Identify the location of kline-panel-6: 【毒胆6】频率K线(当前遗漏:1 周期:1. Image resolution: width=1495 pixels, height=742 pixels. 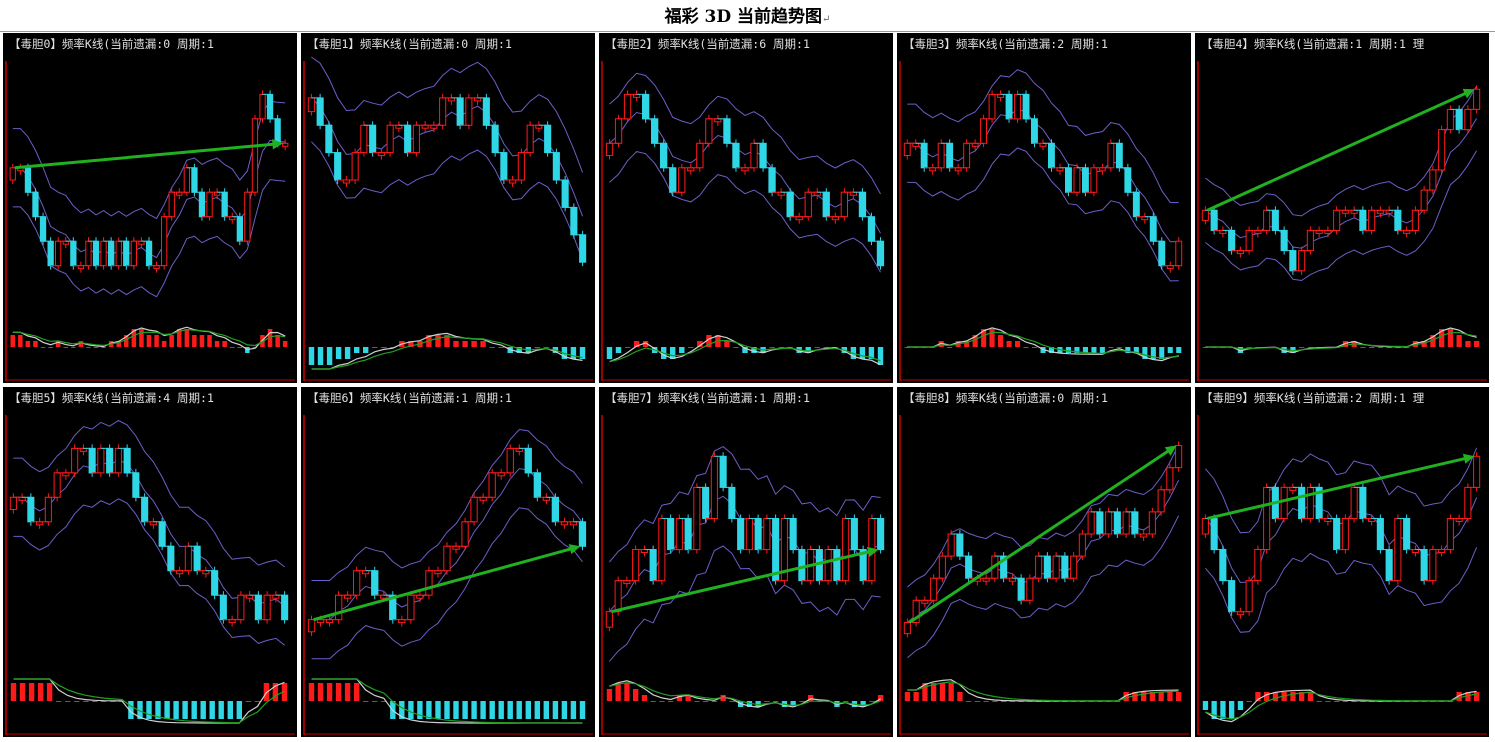
(448, 562).